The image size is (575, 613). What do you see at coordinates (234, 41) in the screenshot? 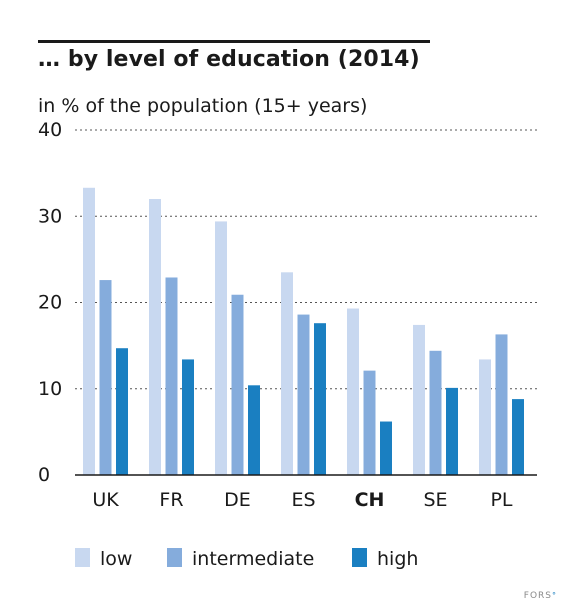
I see `title-rule` at bounding box center [234, 41].